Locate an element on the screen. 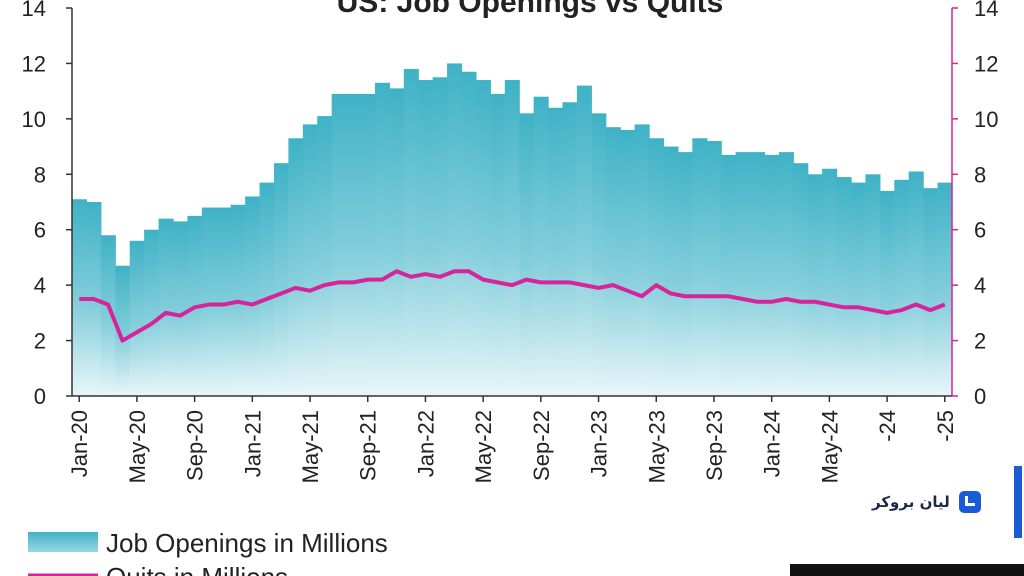  x-tick-label: Sep-21 is located at coordinates (368, 445).